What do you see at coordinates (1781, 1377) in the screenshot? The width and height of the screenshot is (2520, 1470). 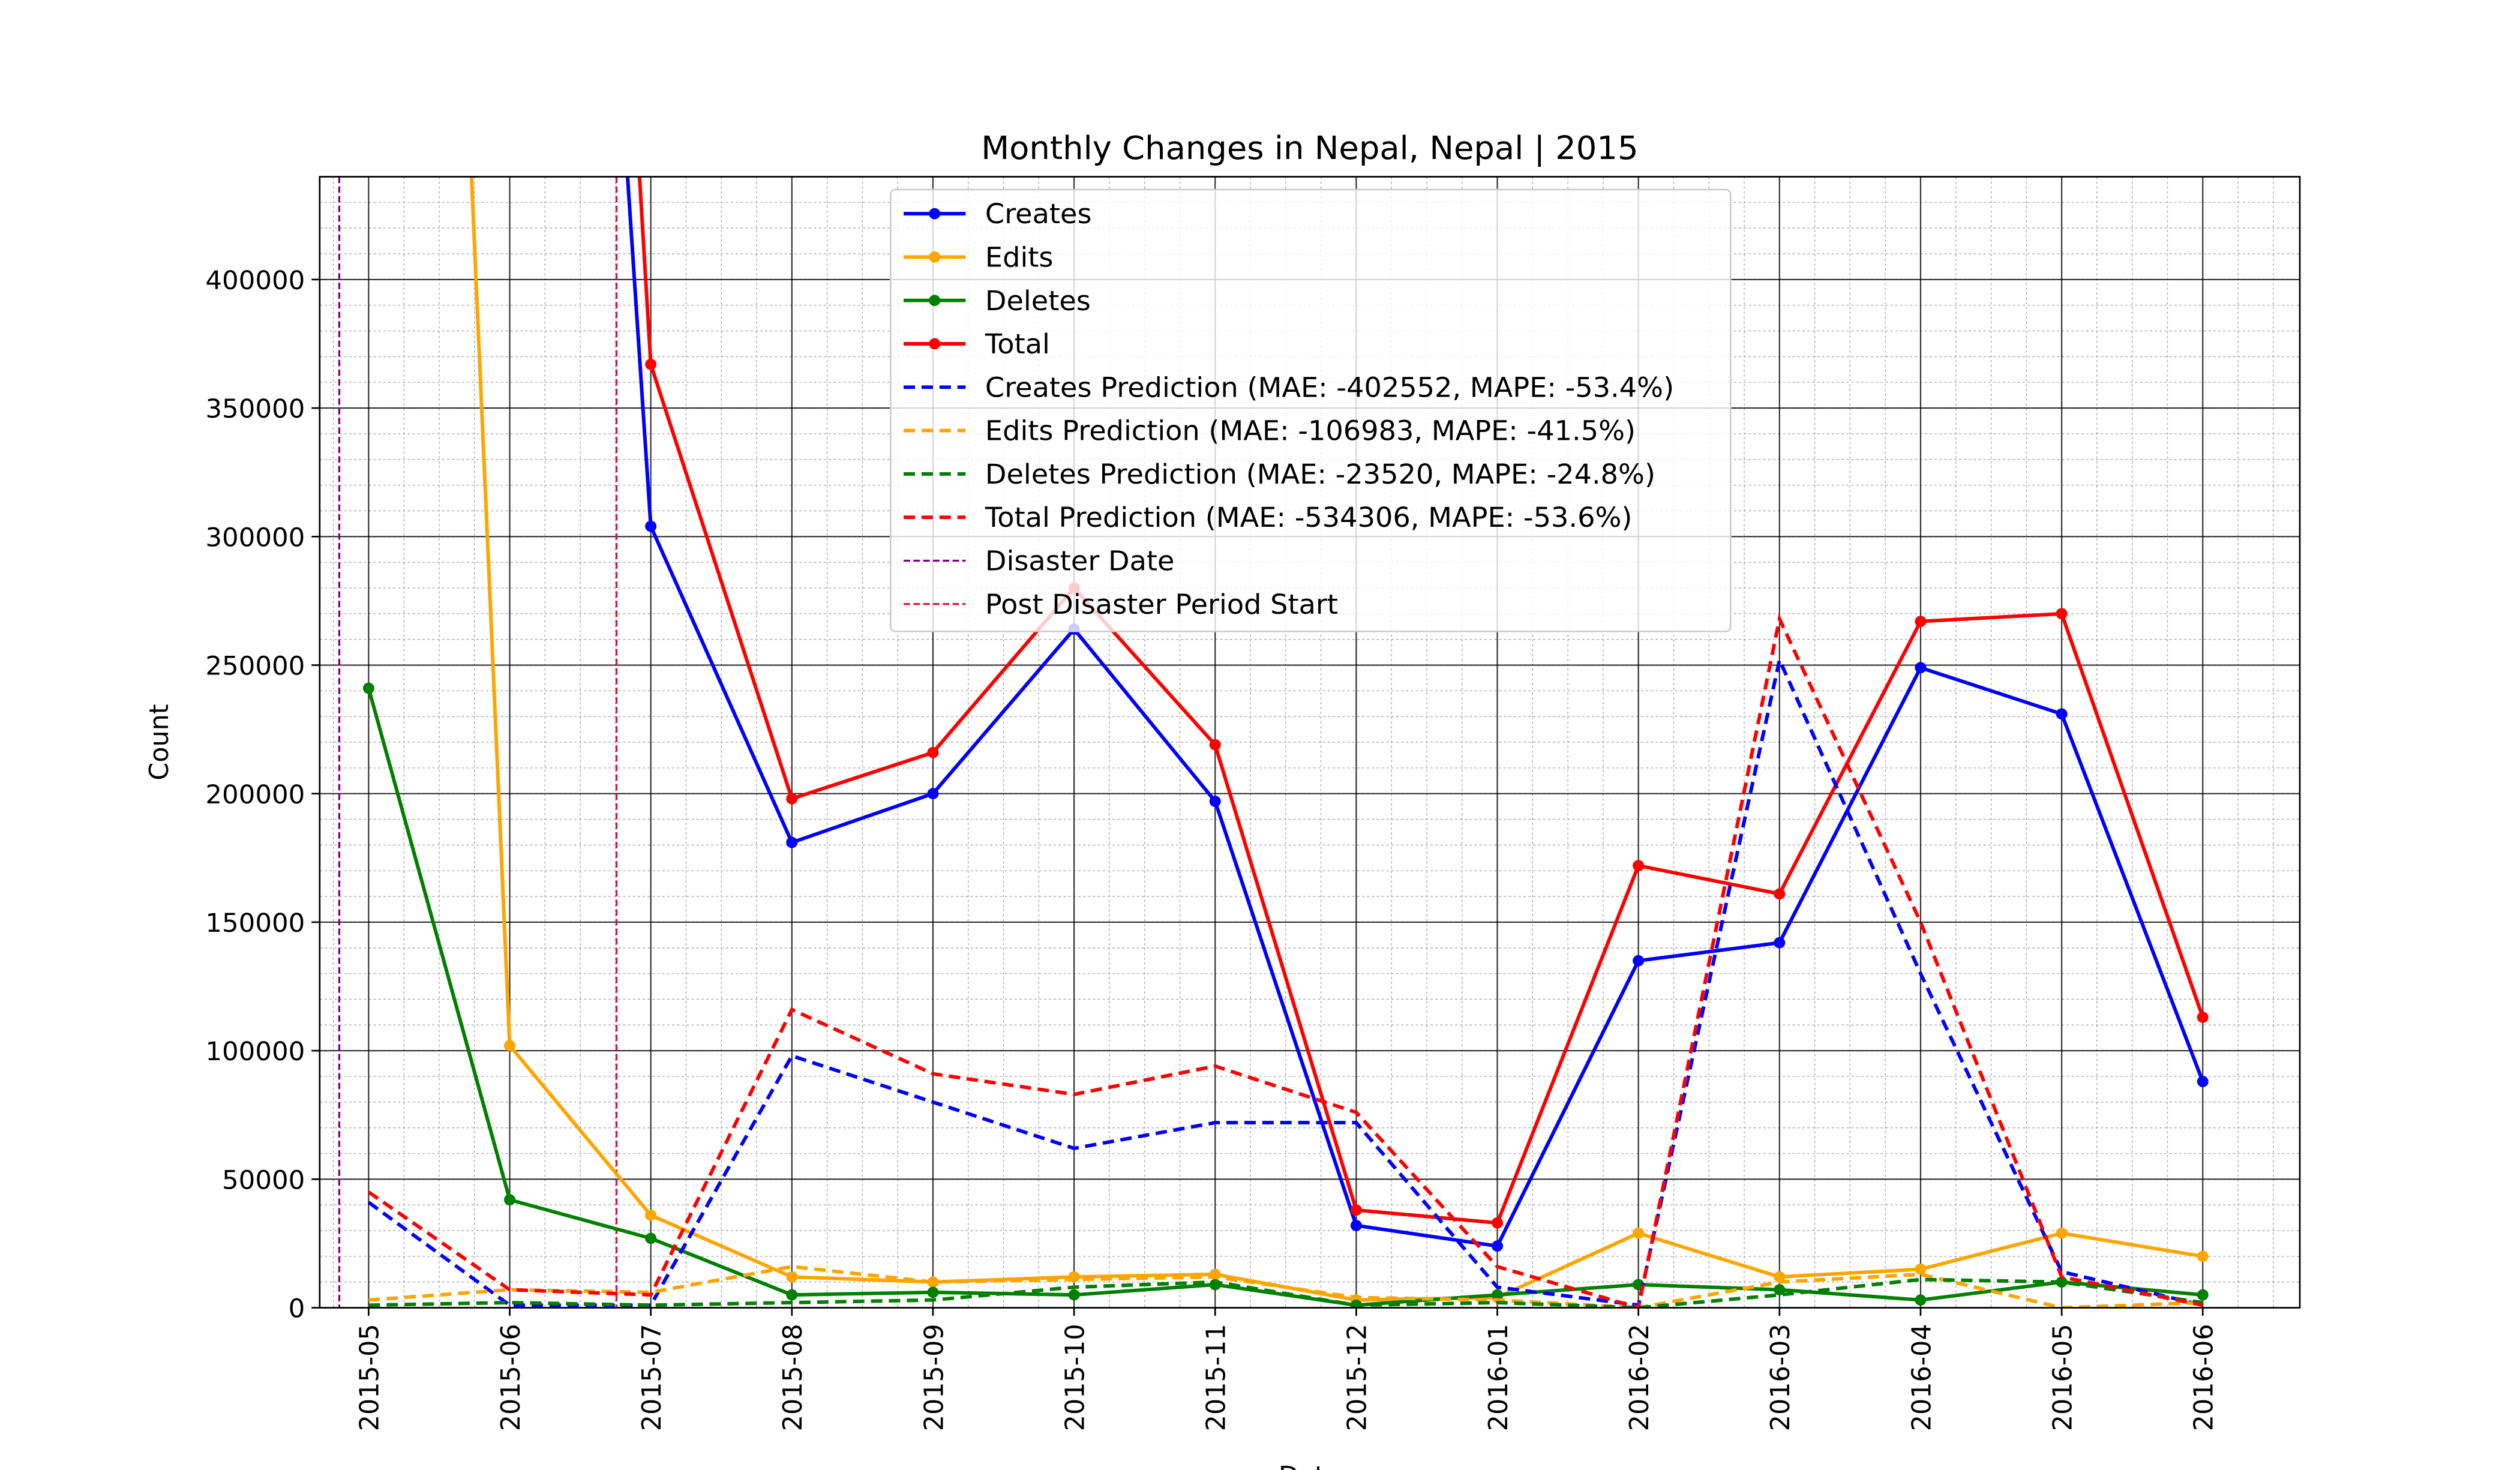 I see `x-tick-label: 2016-03` at bounding box center [1781, 1377].